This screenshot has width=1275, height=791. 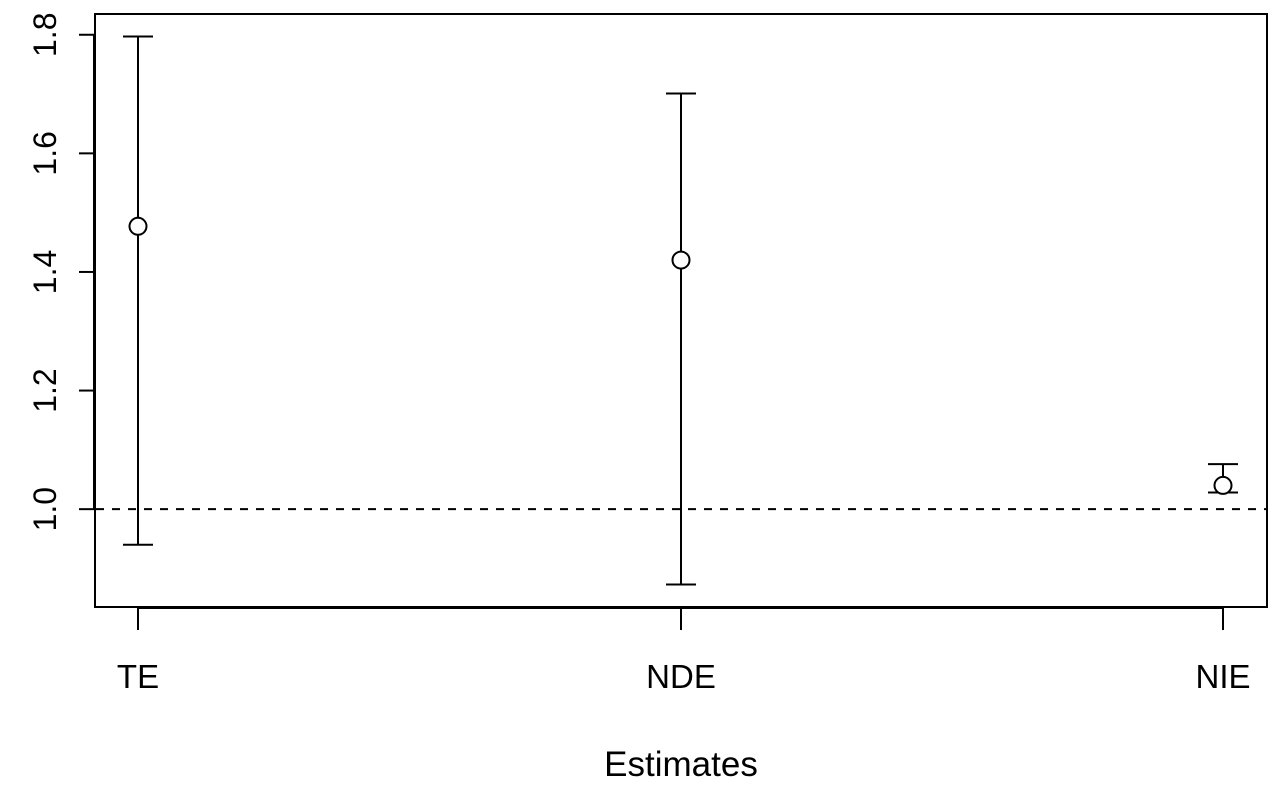 I want to click on x-tick-label: TE, so click(x=138, y=676).